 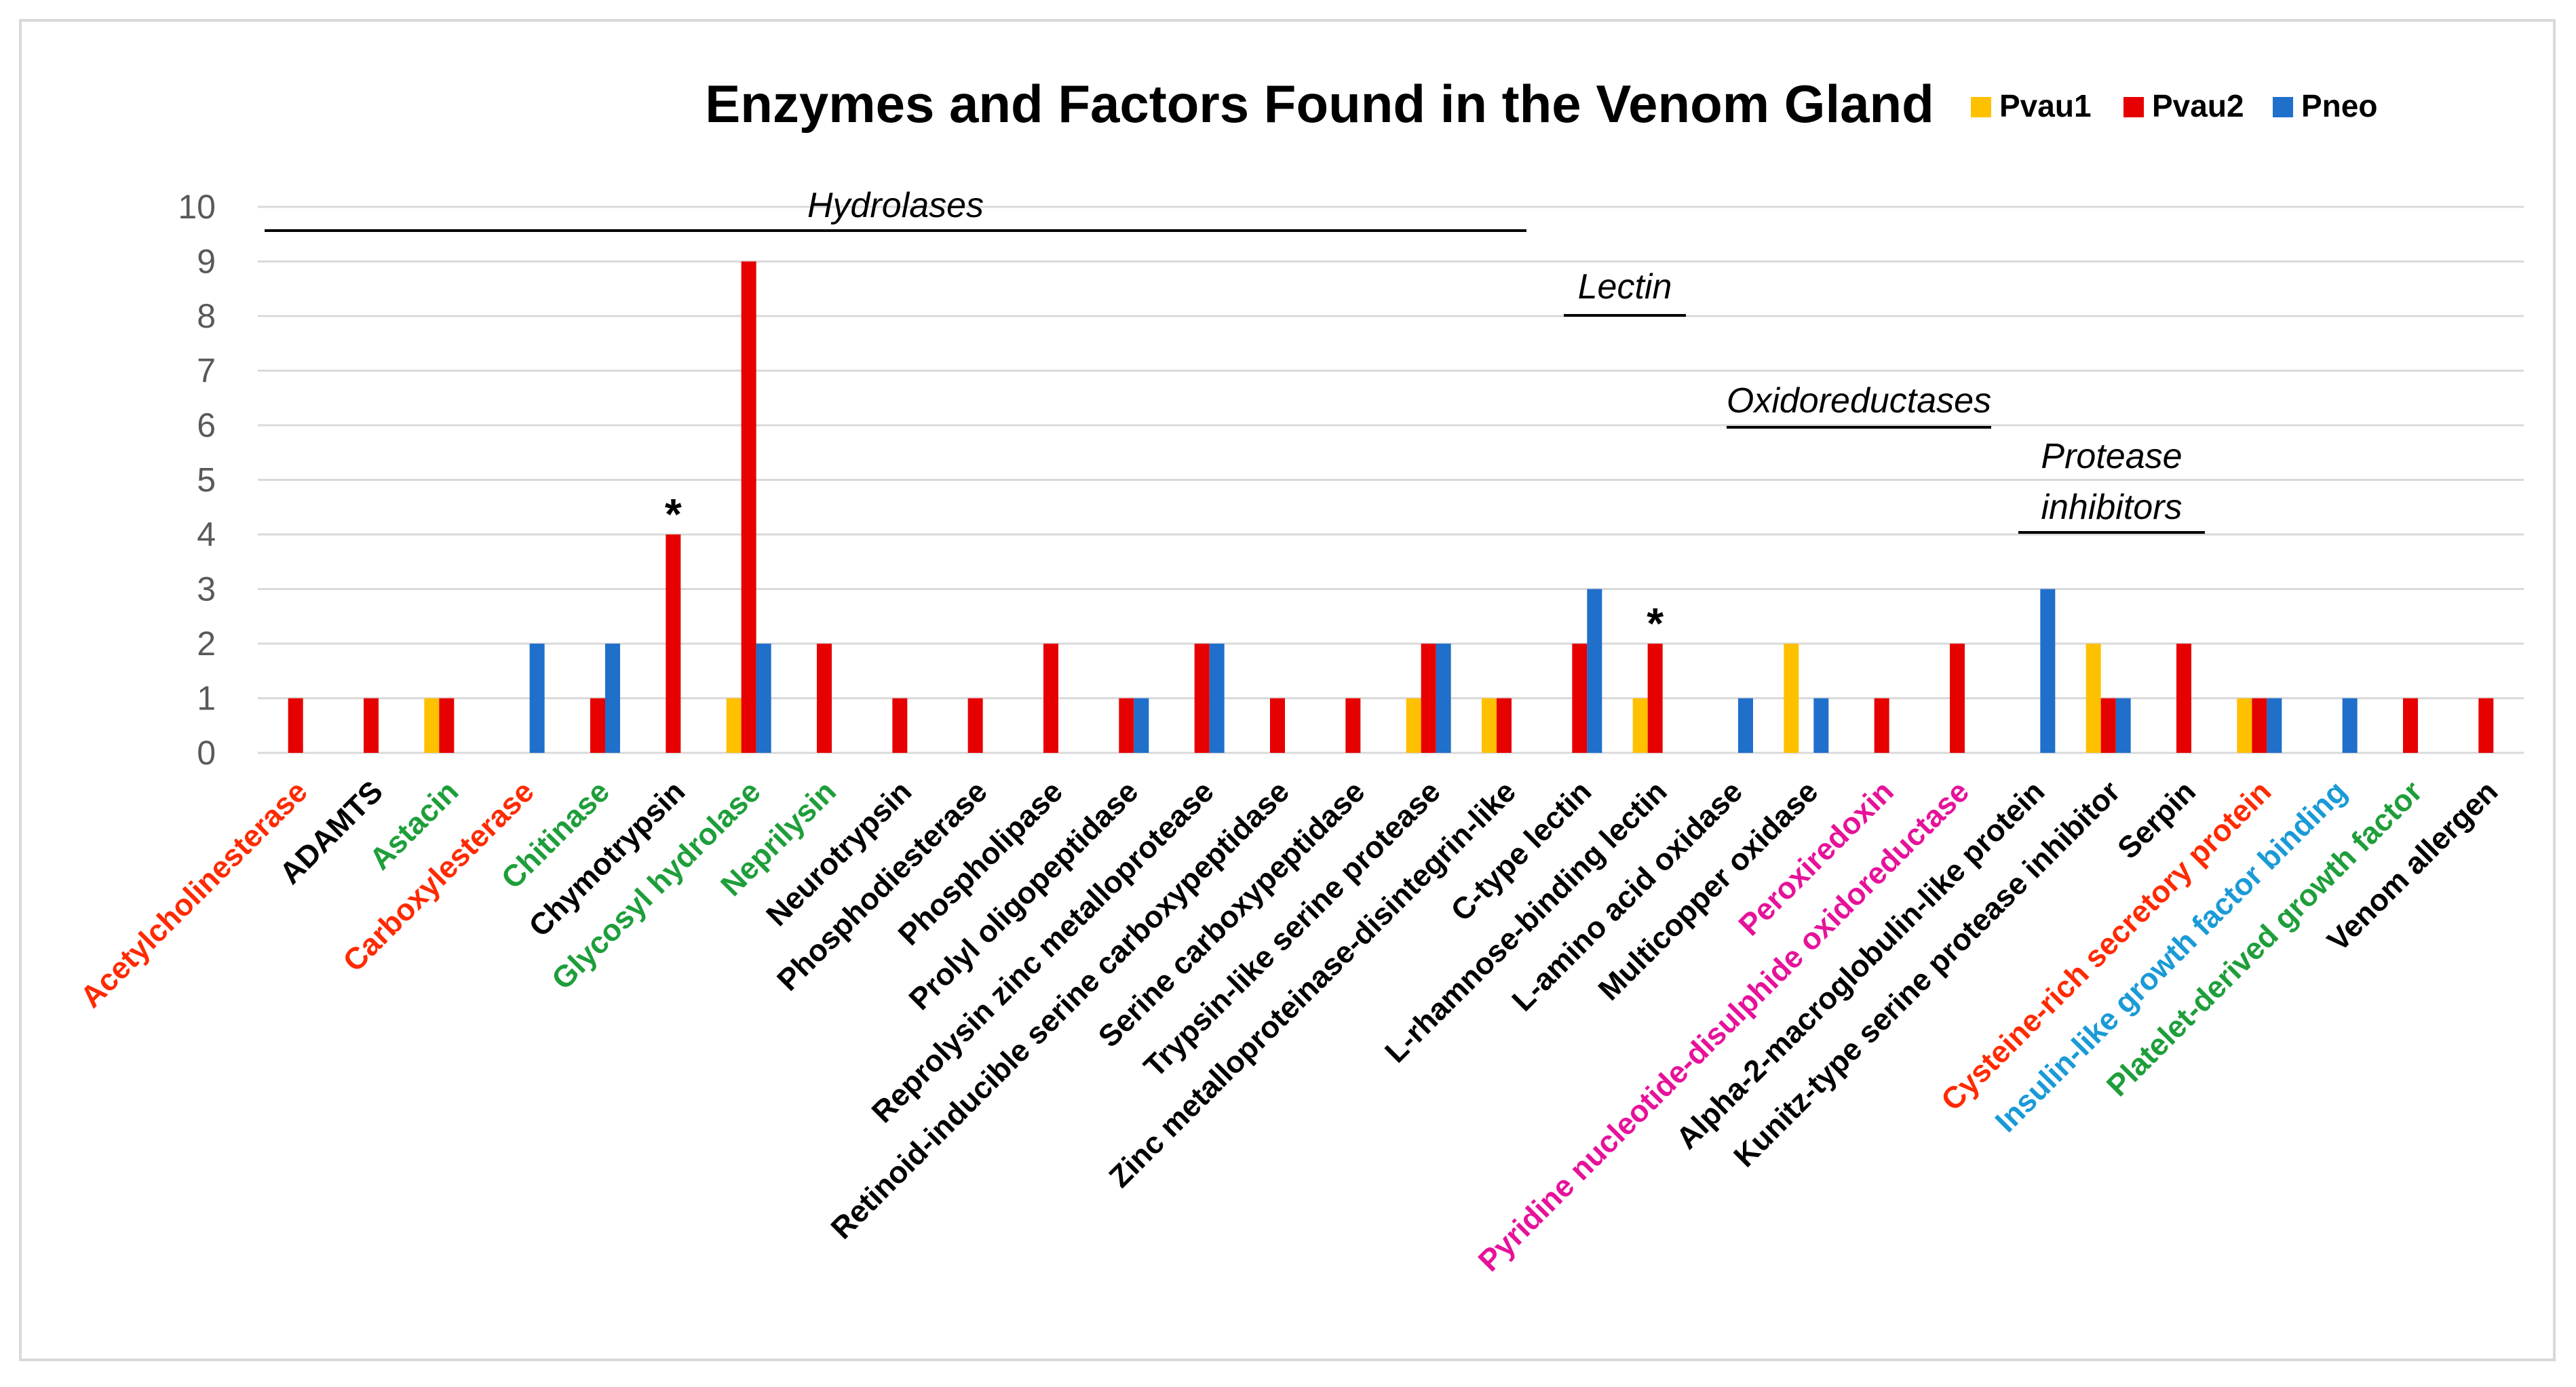 What do you see at coordinates (2046, 106) in the screenshot?
I see `legend-label: Pvau1` at bounding box center [2046, 106].